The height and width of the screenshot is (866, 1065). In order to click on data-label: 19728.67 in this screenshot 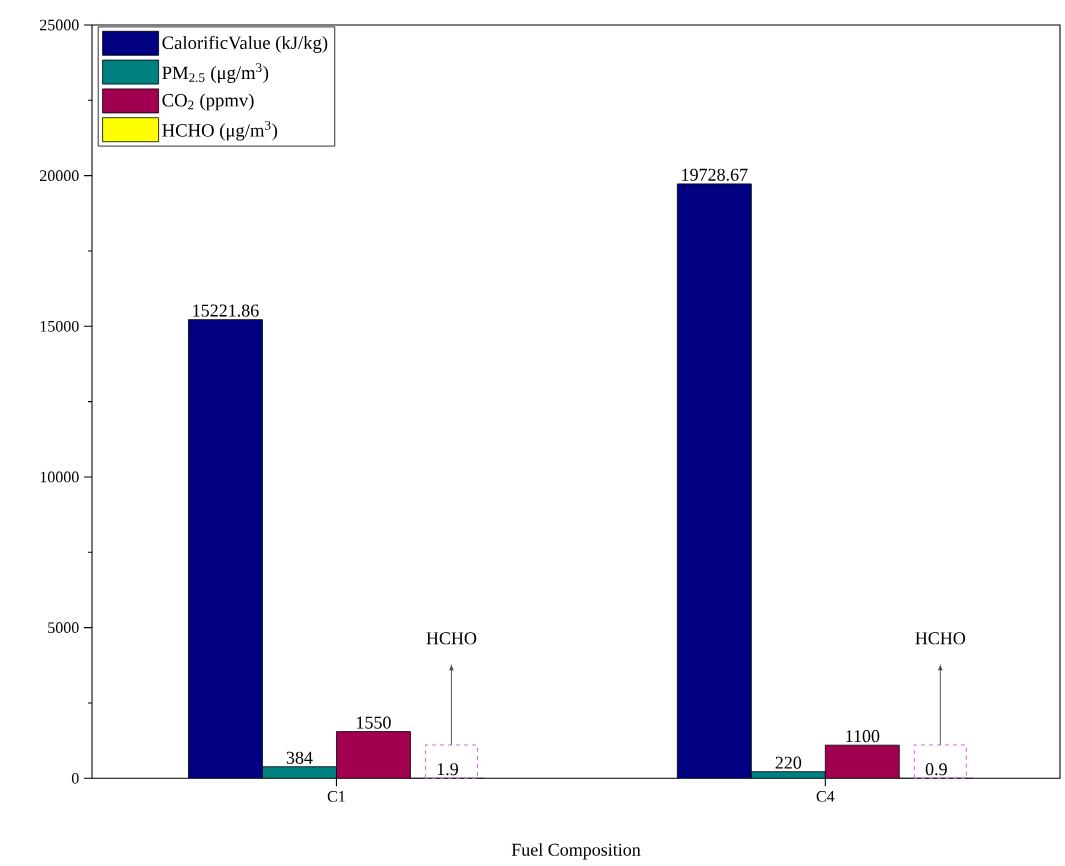, I will do `click(715, 174)`.